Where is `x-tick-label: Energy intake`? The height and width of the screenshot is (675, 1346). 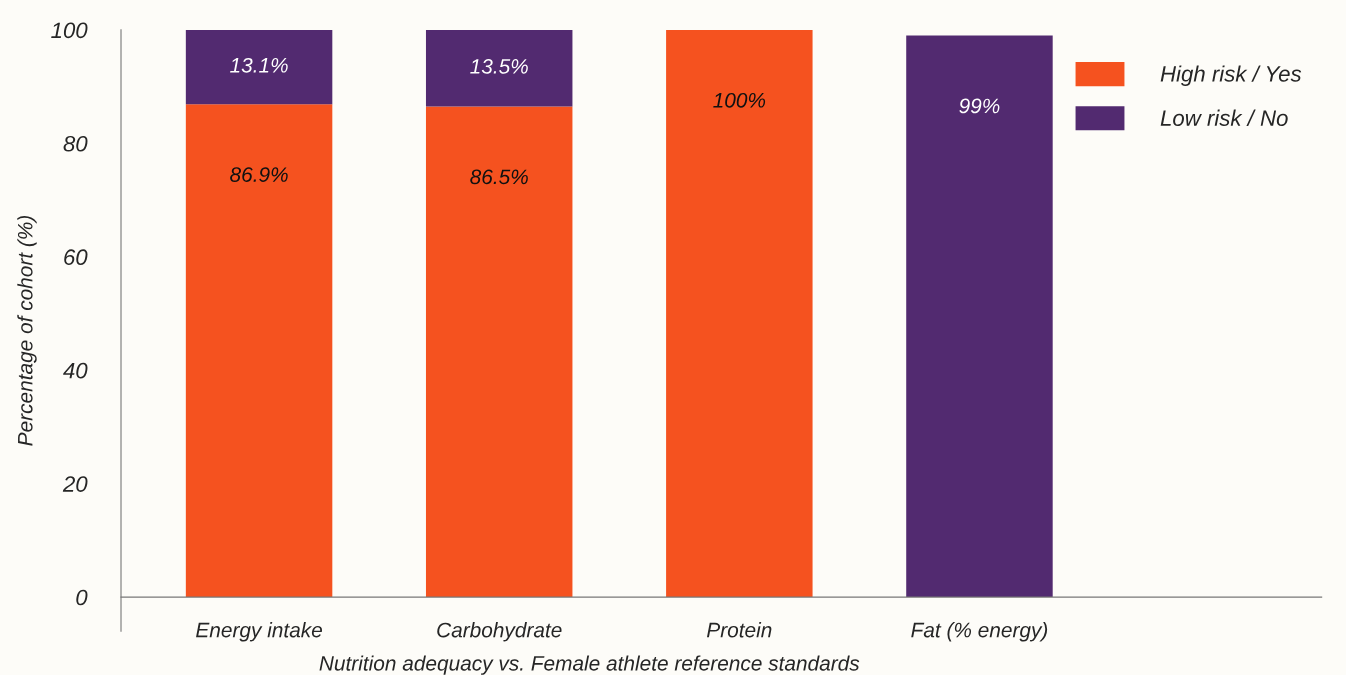 x-tick-label: Energy intake is located at coordinates (259, 632).